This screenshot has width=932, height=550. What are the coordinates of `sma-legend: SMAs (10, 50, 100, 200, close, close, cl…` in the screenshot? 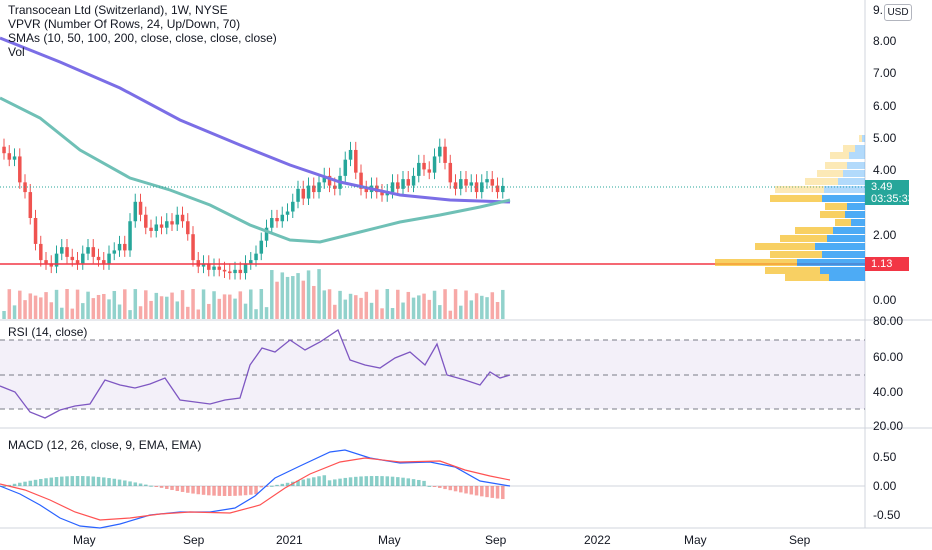 It's located at (142, 38).